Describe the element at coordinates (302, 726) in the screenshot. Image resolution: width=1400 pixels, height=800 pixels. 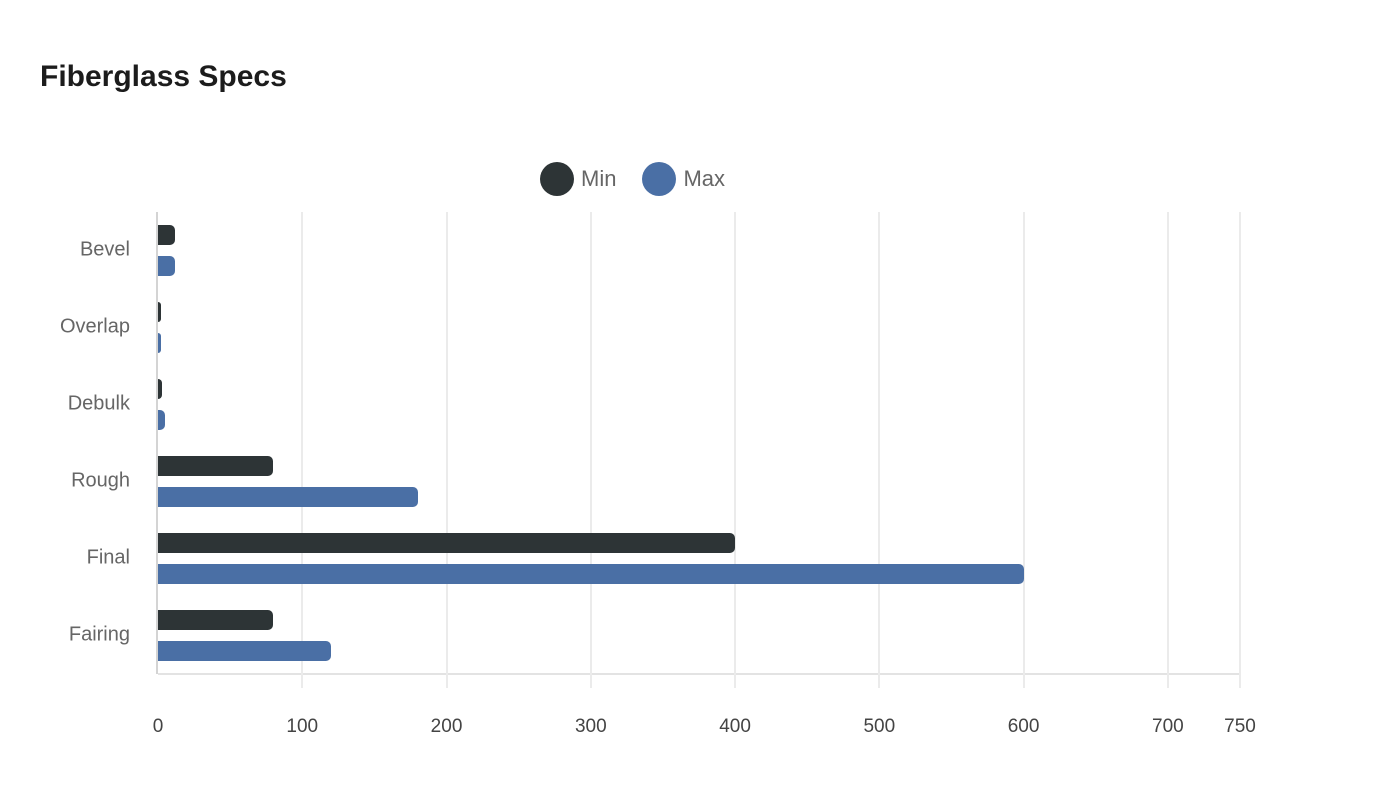
I see `x-tick-label: 100` at that location.